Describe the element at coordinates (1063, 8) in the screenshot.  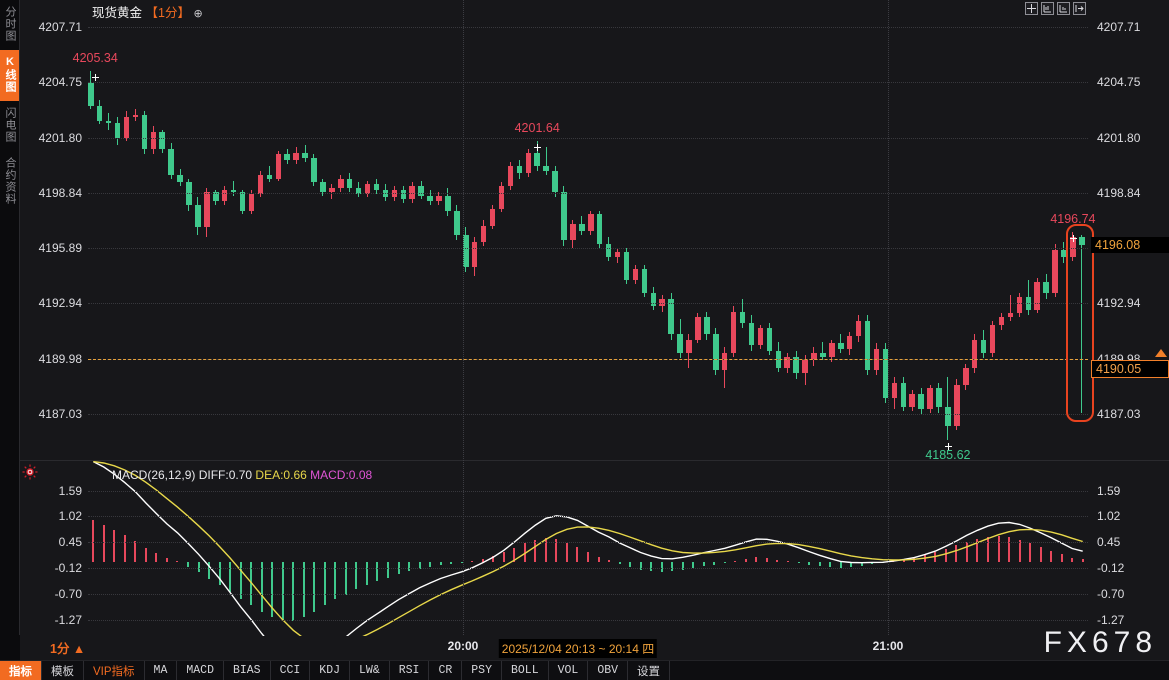
I see `zoom-out-tool-icon` at that location.